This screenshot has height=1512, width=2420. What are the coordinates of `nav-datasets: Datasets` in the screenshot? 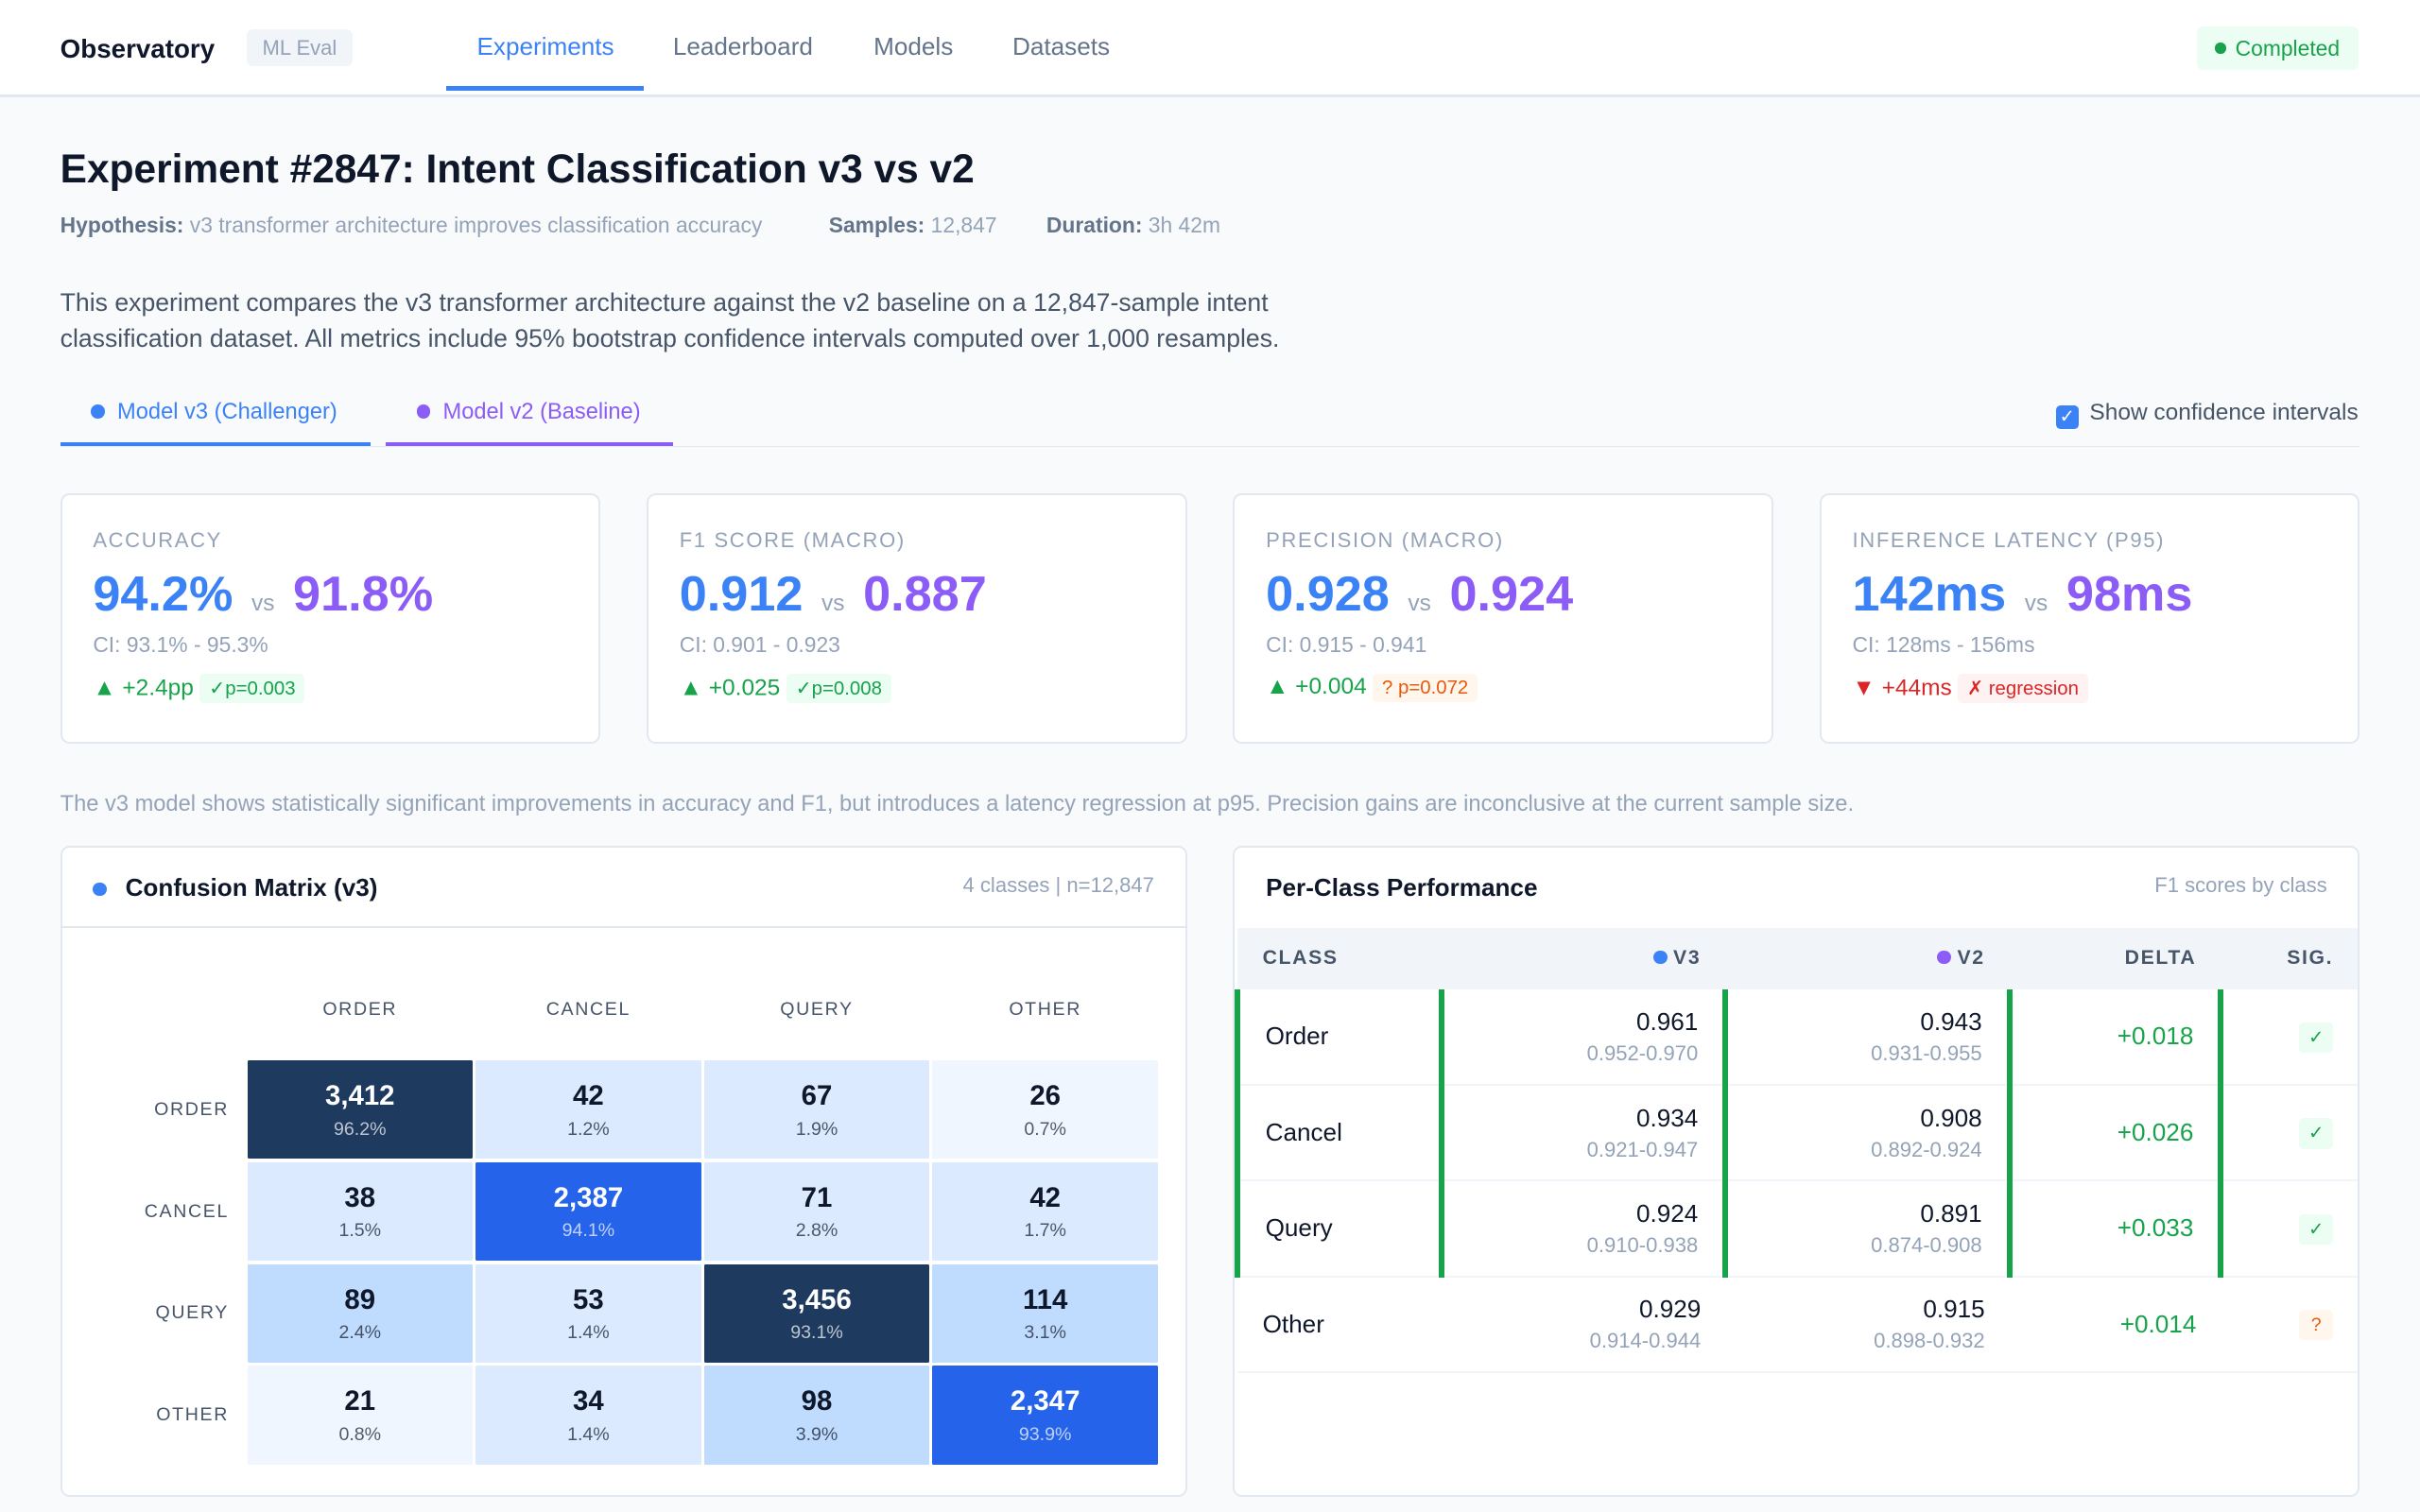 It's located at (1061, 46).